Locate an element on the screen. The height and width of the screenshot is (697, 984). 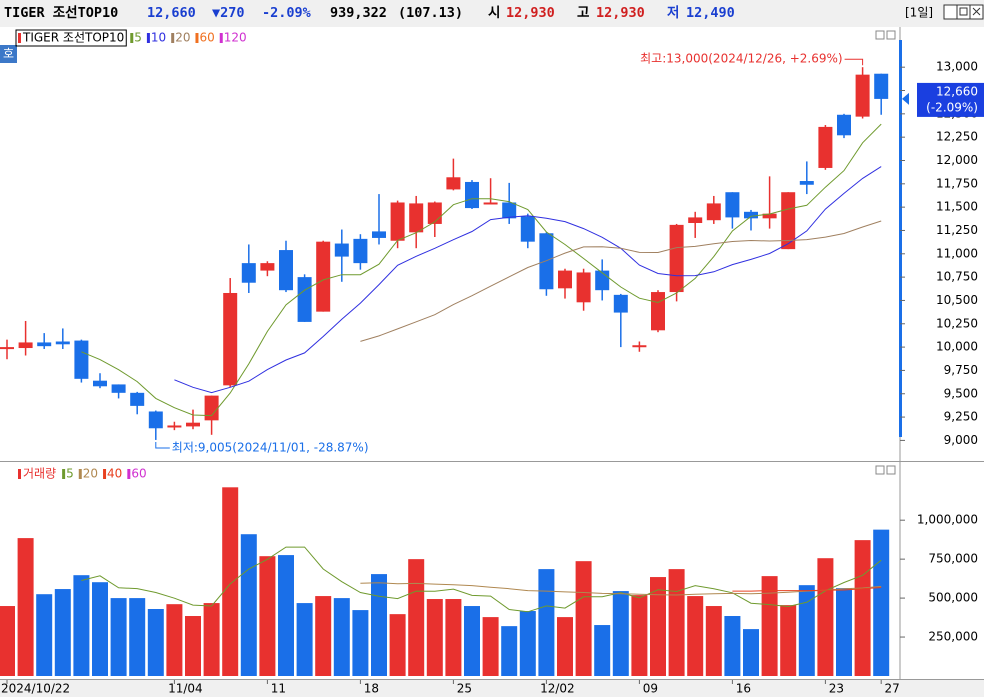
legend-entry: 20 is located at coordinates (90, 474).